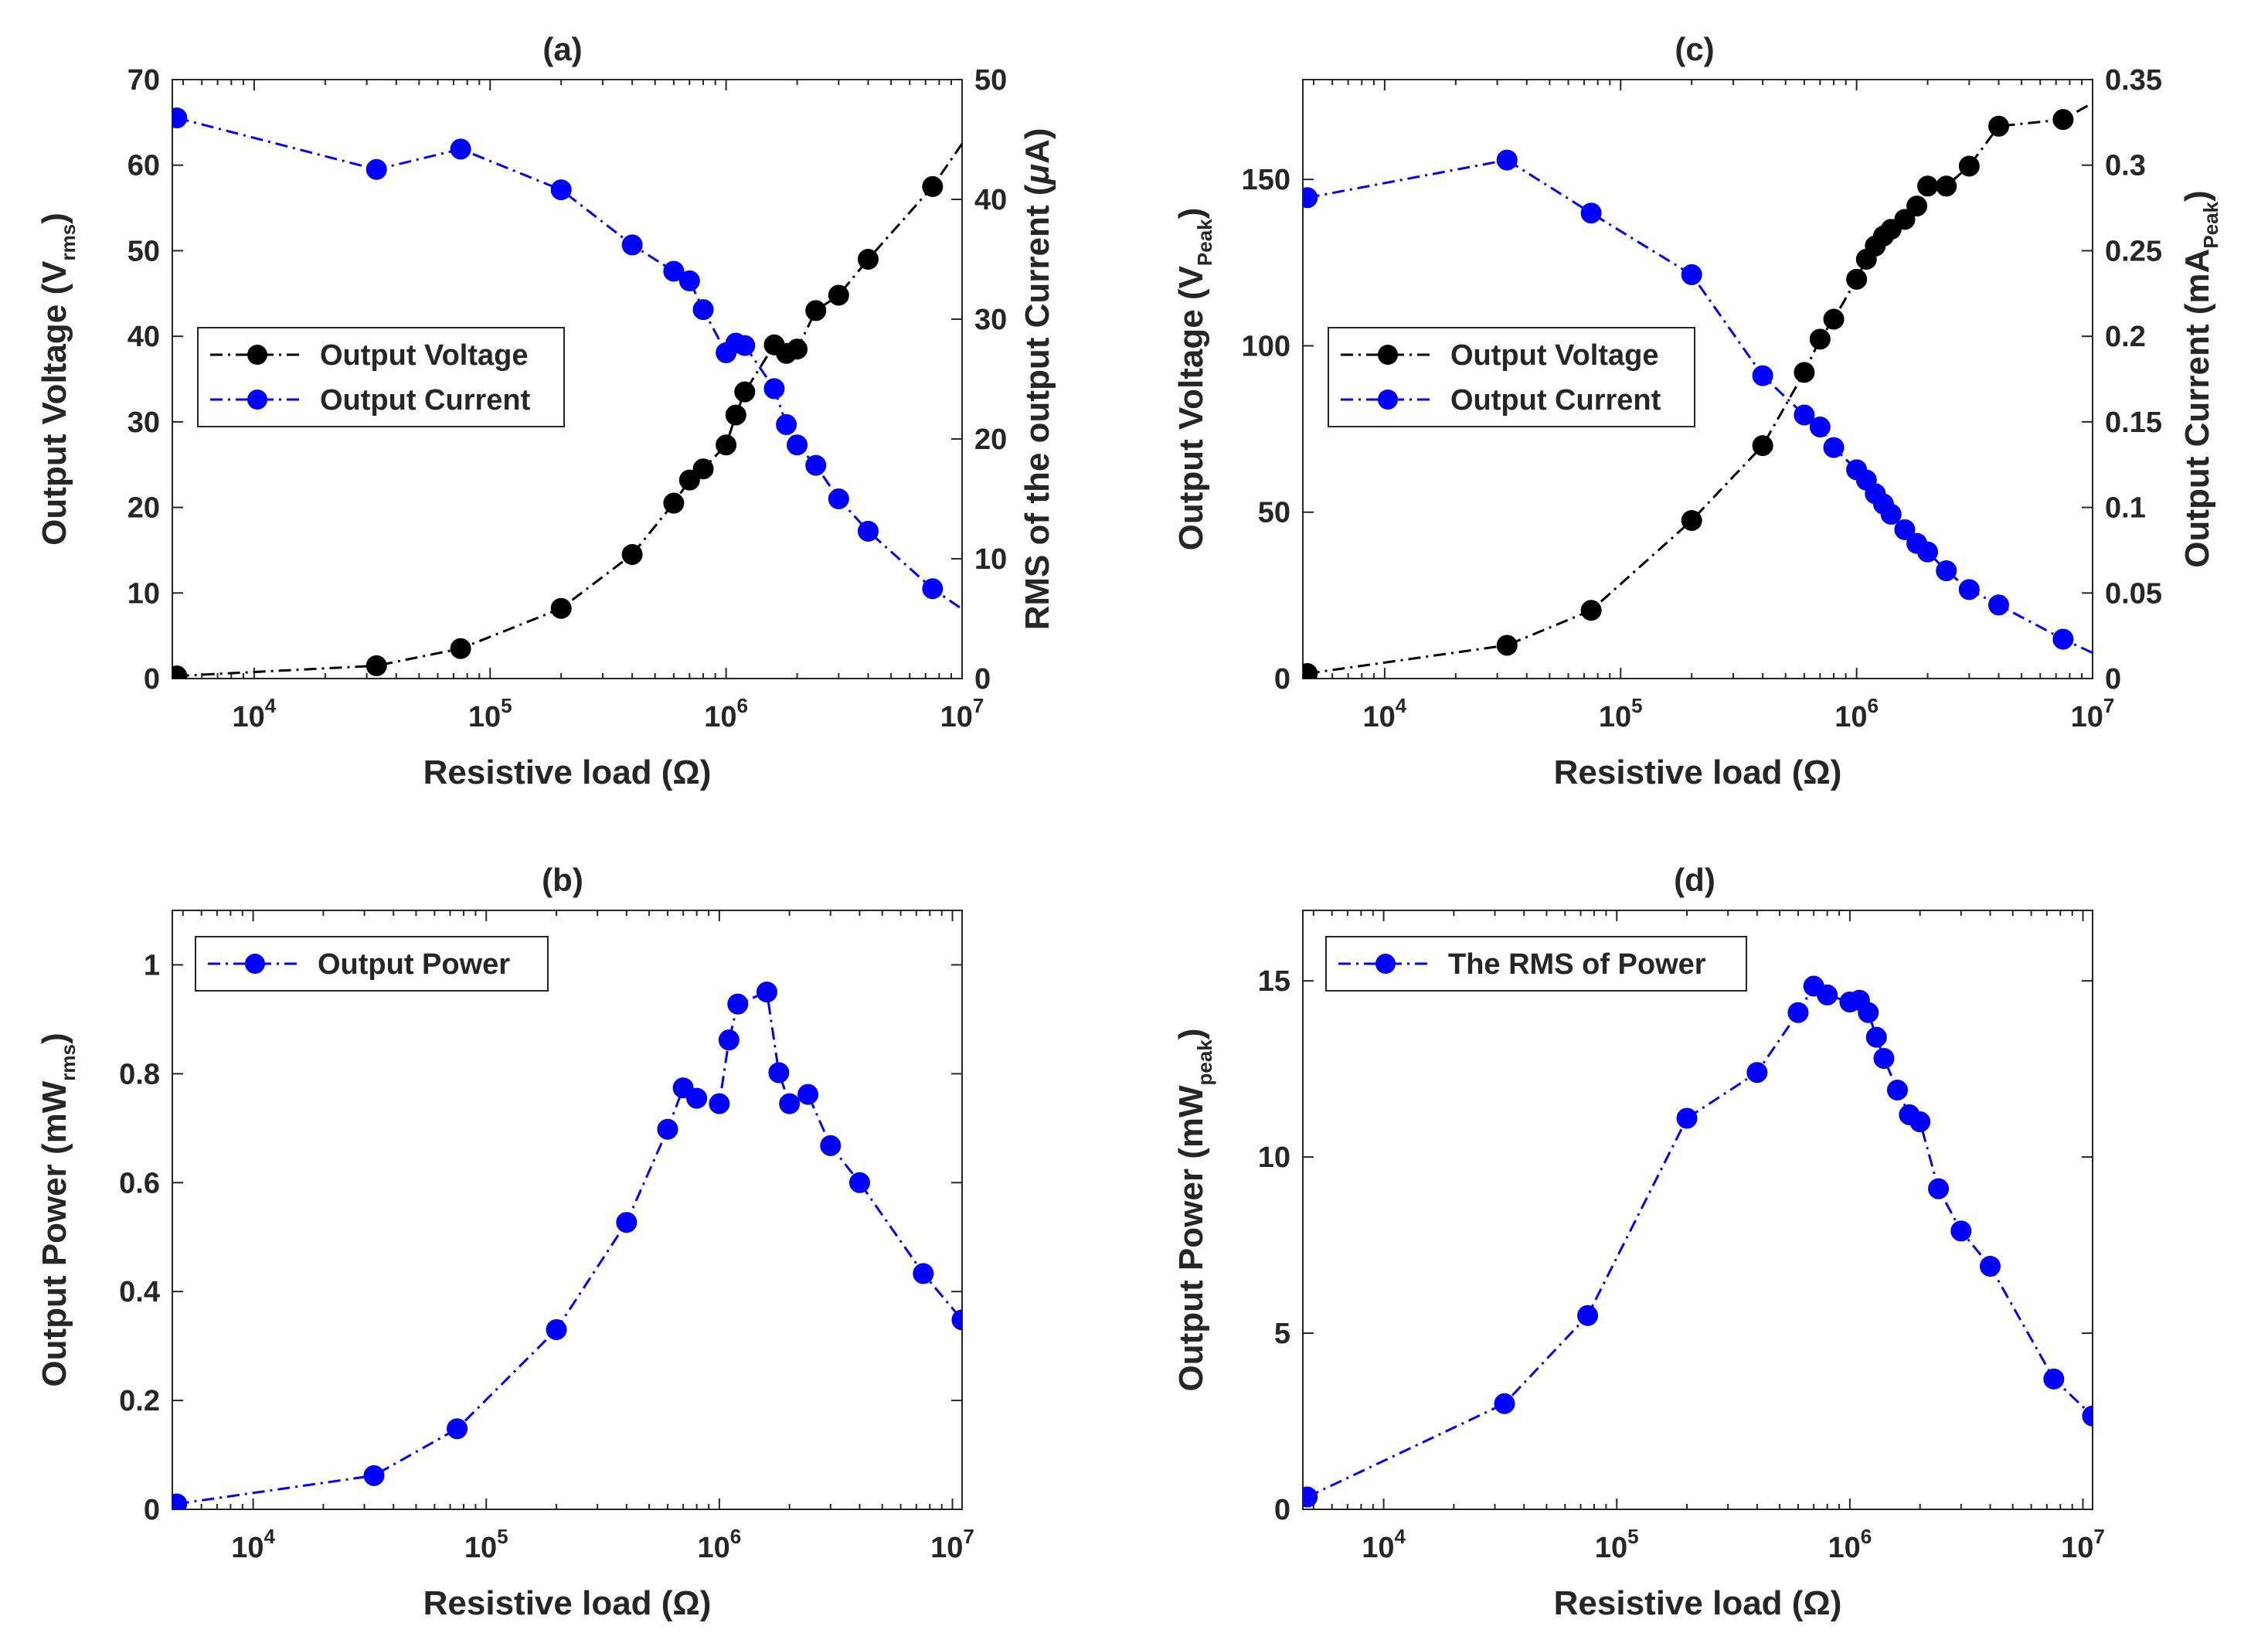 The width and height of the screenshot is (2268, 1650). What do you see at coordinates (1274, 981) in the screenshot?
I see `y-tick-label: 15` at bounding box center [1274, 981].